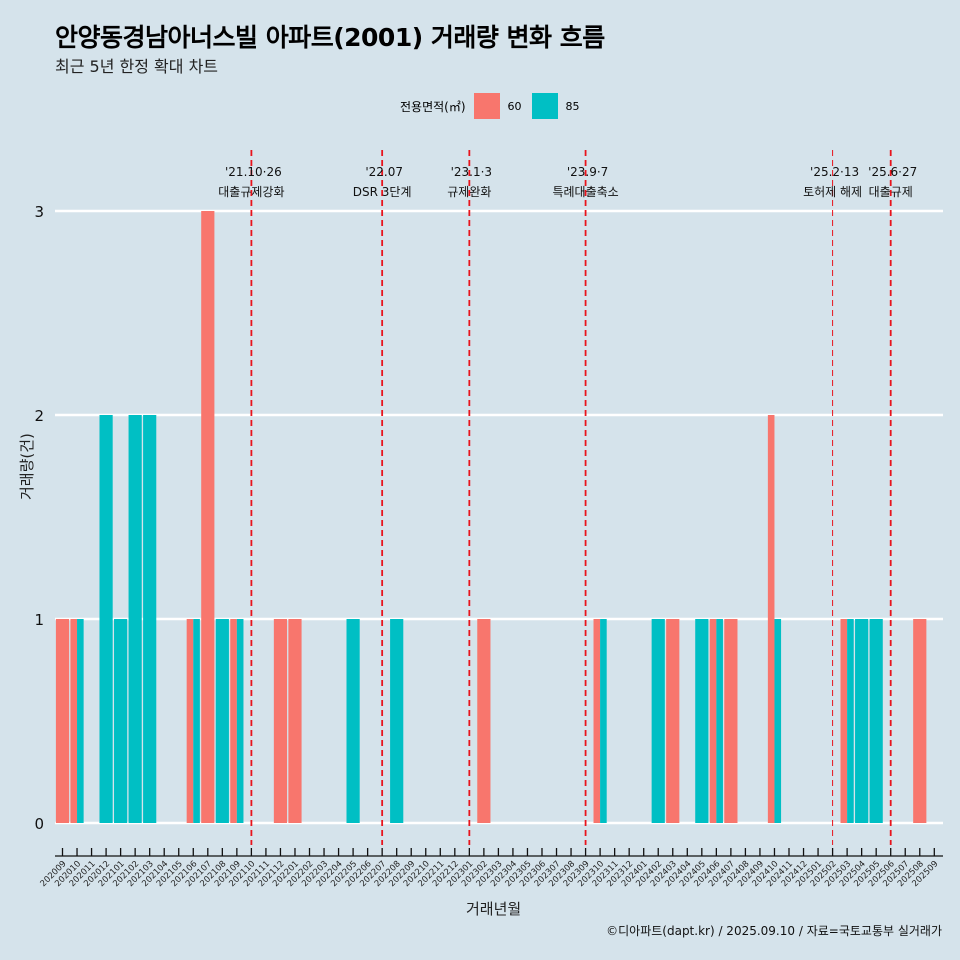 This screenshot has height=960, width=960. I want to click on event-date: '22.07, so click(384, 172).